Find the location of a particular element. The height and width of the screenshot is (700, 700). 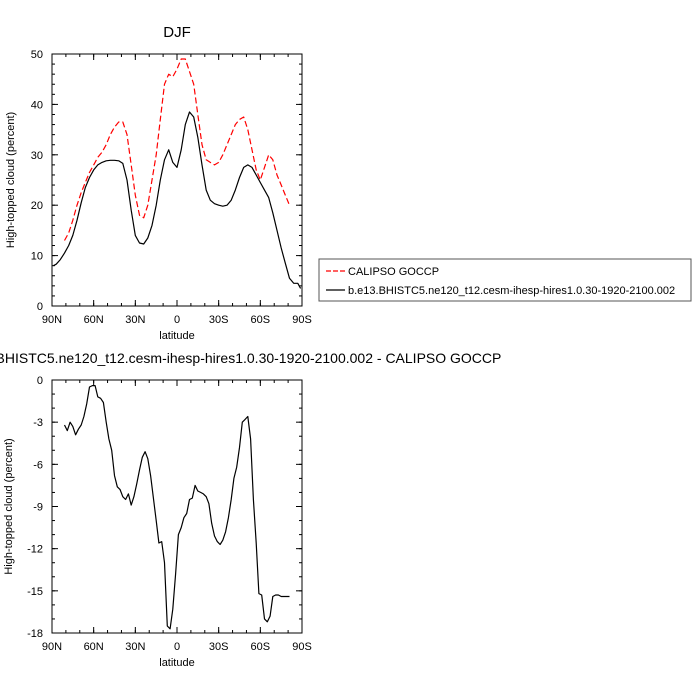

y-tick-label: 30 is located at coordinates (37, 156).